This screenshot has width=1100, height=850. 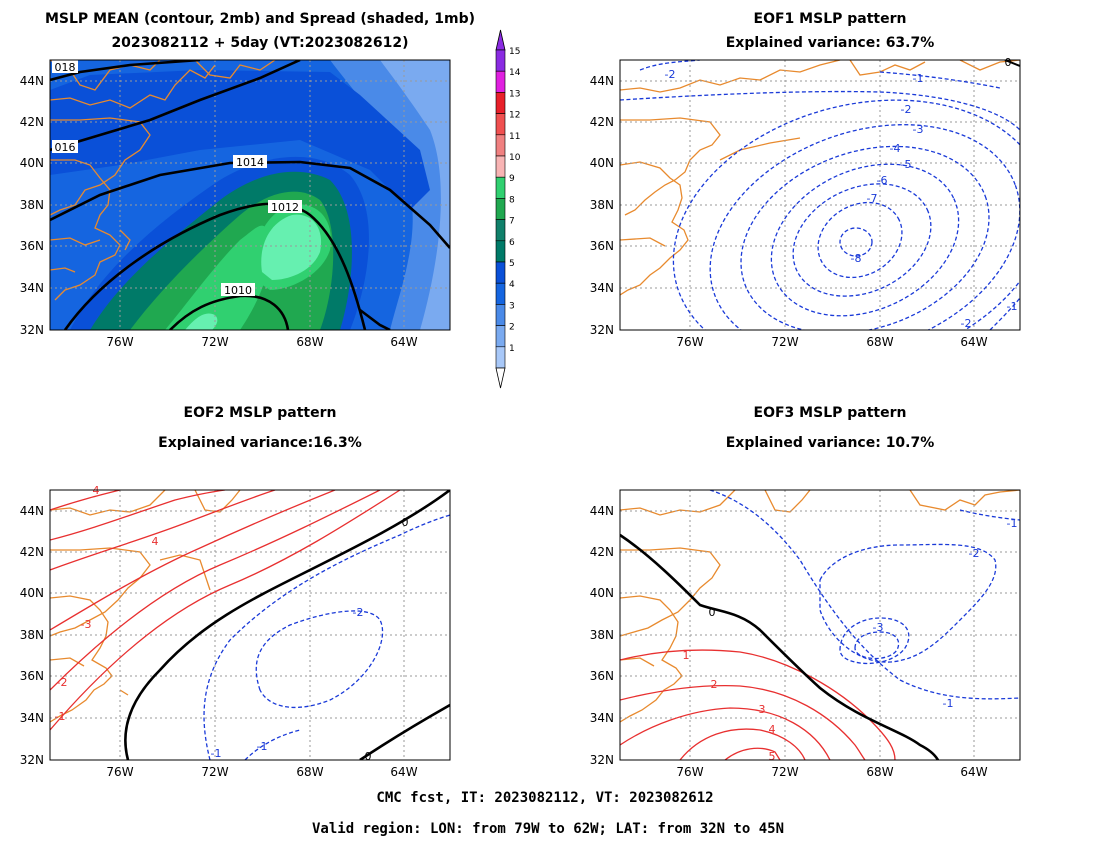 I want to click on colorbar-label-1: 1, so click(x=512, y=349).